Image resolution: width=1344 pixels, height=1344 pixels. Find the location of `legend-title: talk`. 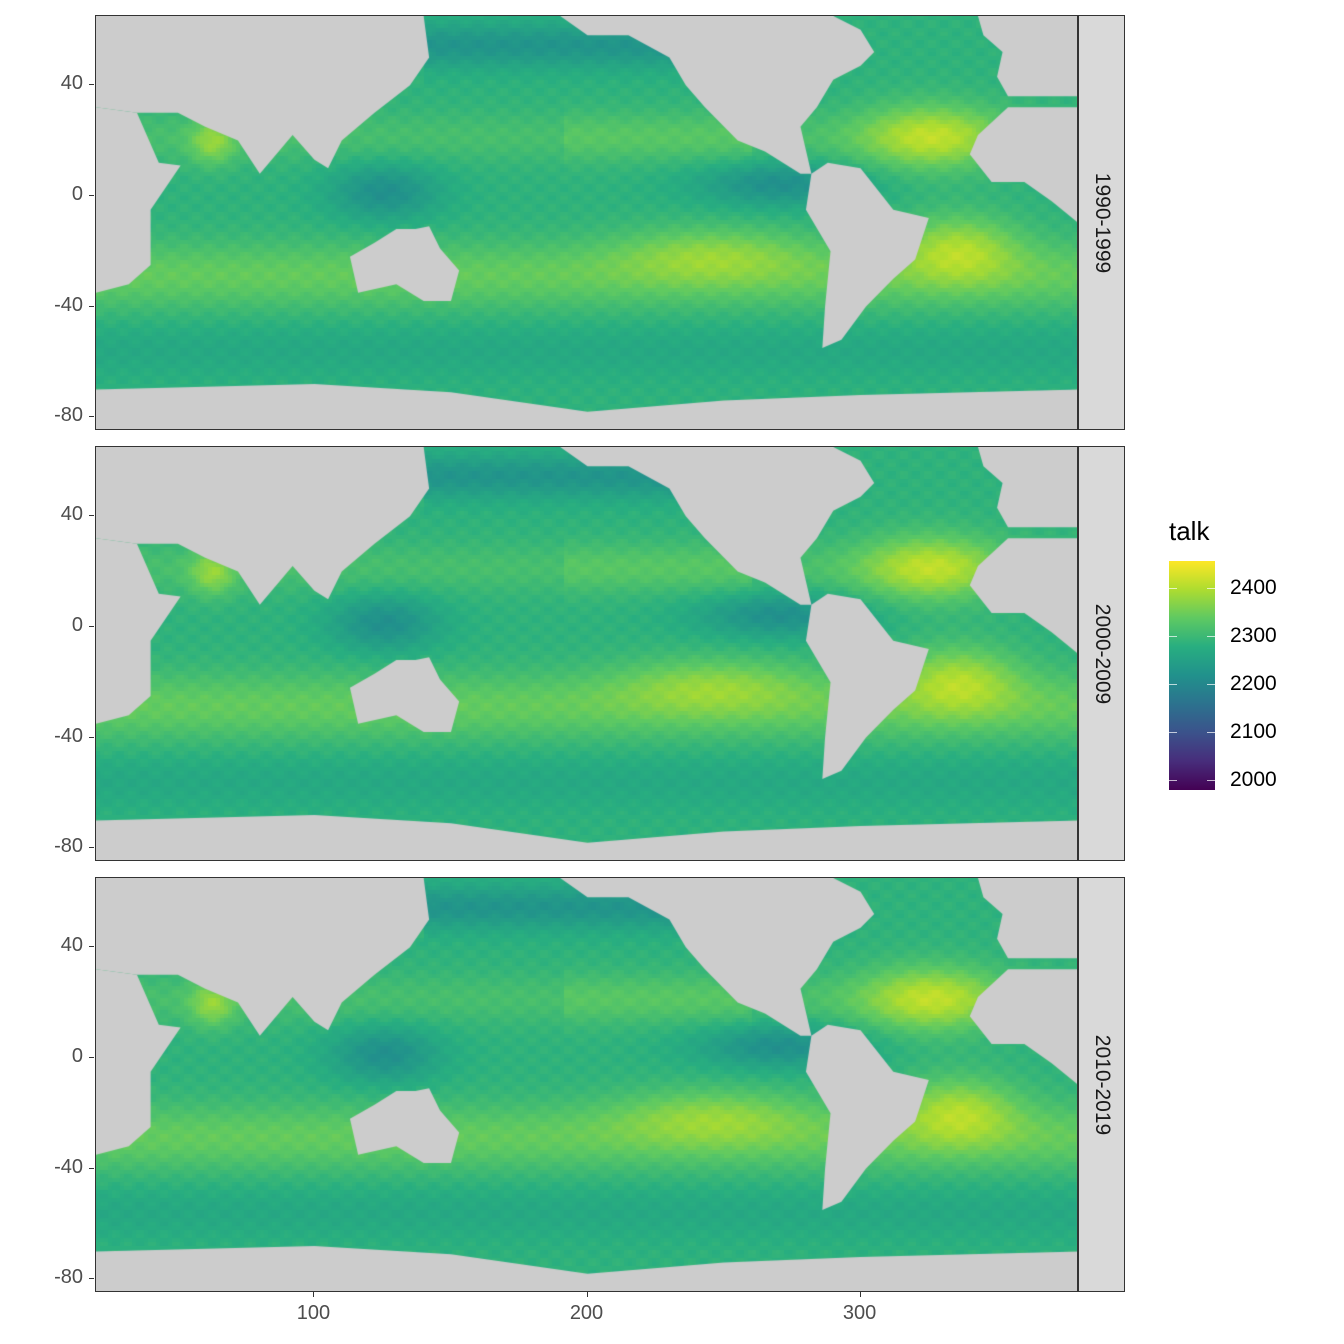

legend-title: talk is located at coordinates (1189, 531).